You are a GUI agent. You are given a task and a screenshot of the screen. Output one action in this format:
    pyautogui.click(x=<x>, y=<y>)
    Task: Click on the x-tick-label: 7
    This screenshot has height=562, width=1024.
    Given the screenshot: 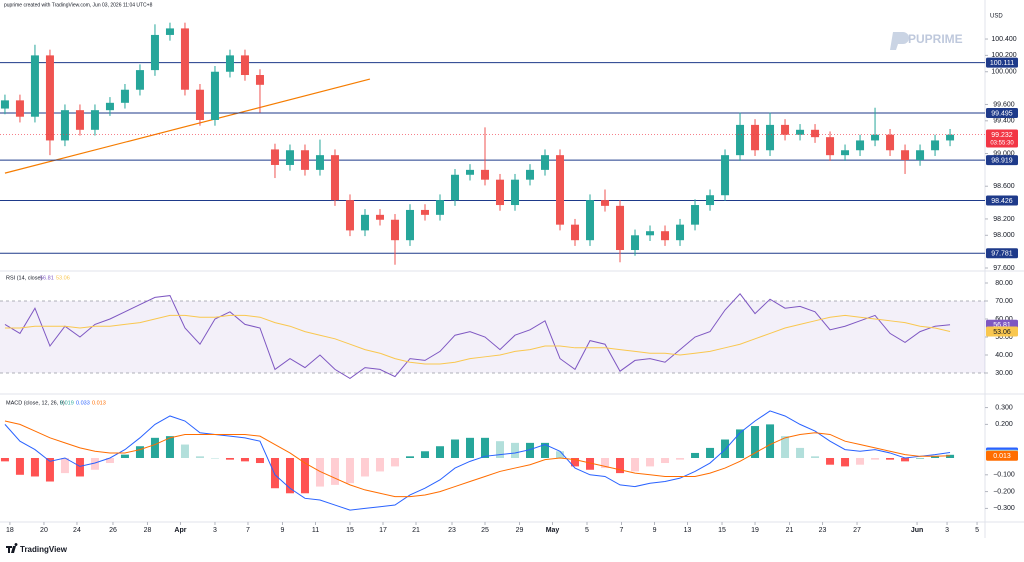 What is the action you would take?
    pyautogui.click(x=248, y=530)
    